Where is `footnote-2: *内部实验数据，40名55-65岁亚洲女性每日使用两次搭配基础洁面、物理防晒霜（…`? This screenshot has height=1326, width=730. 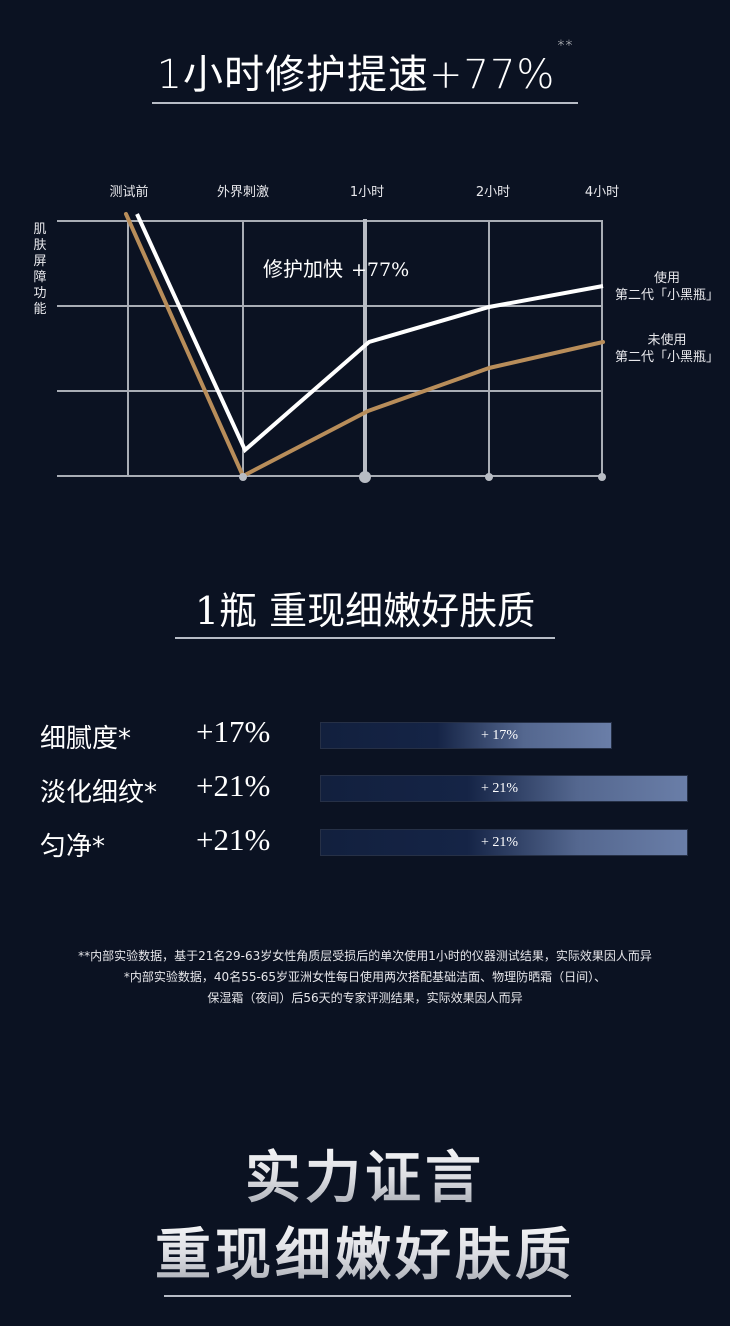 footnote-2: *内部实验数据，40名55-65岁亚洲女性每日使用两次搭配基础洁面、物理防晒霜（… is located at coordinates (365, 977).